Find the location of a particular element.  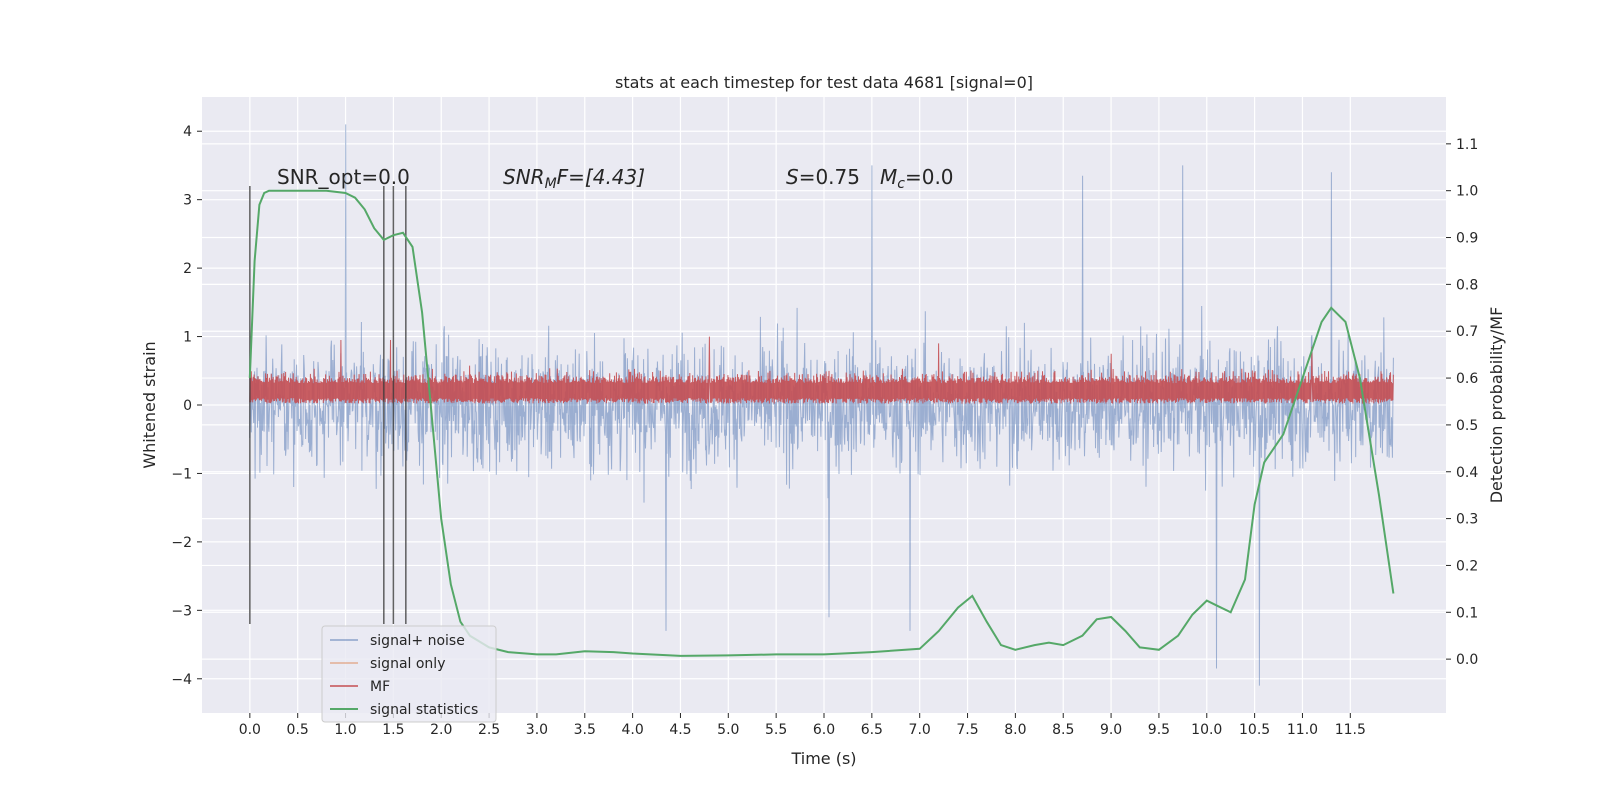

x-tick-label: 10.5 is located at coordinates (1254, 730).